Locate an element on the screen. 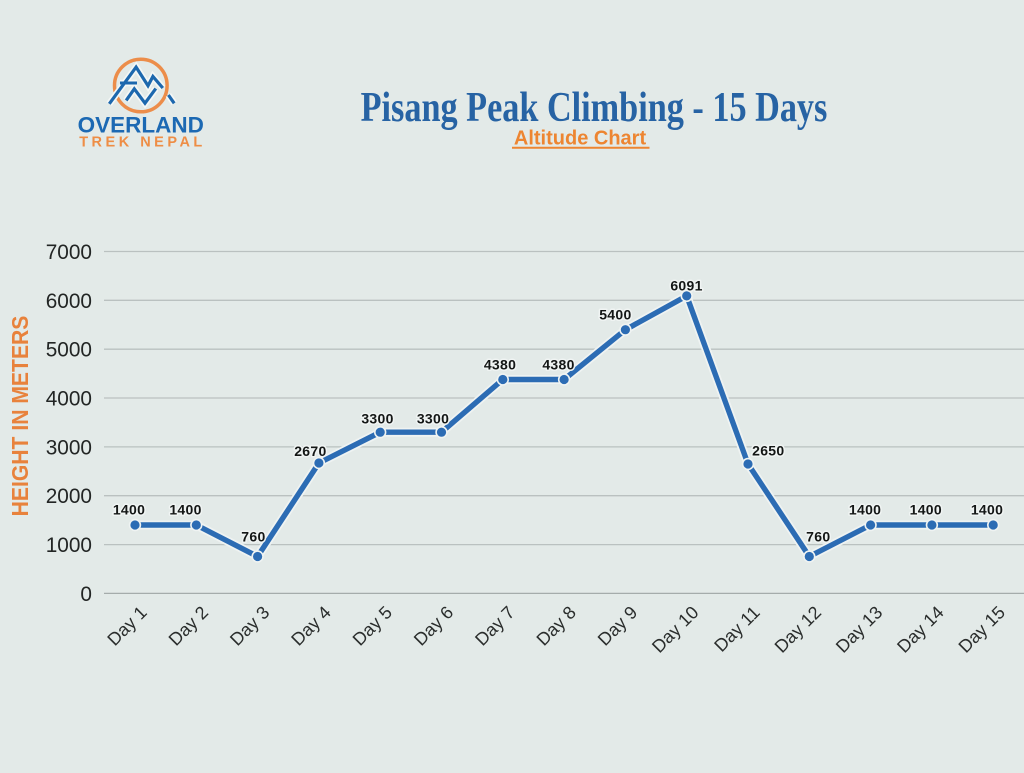  svg-text: 5000 is located at coordinates (69, 350).